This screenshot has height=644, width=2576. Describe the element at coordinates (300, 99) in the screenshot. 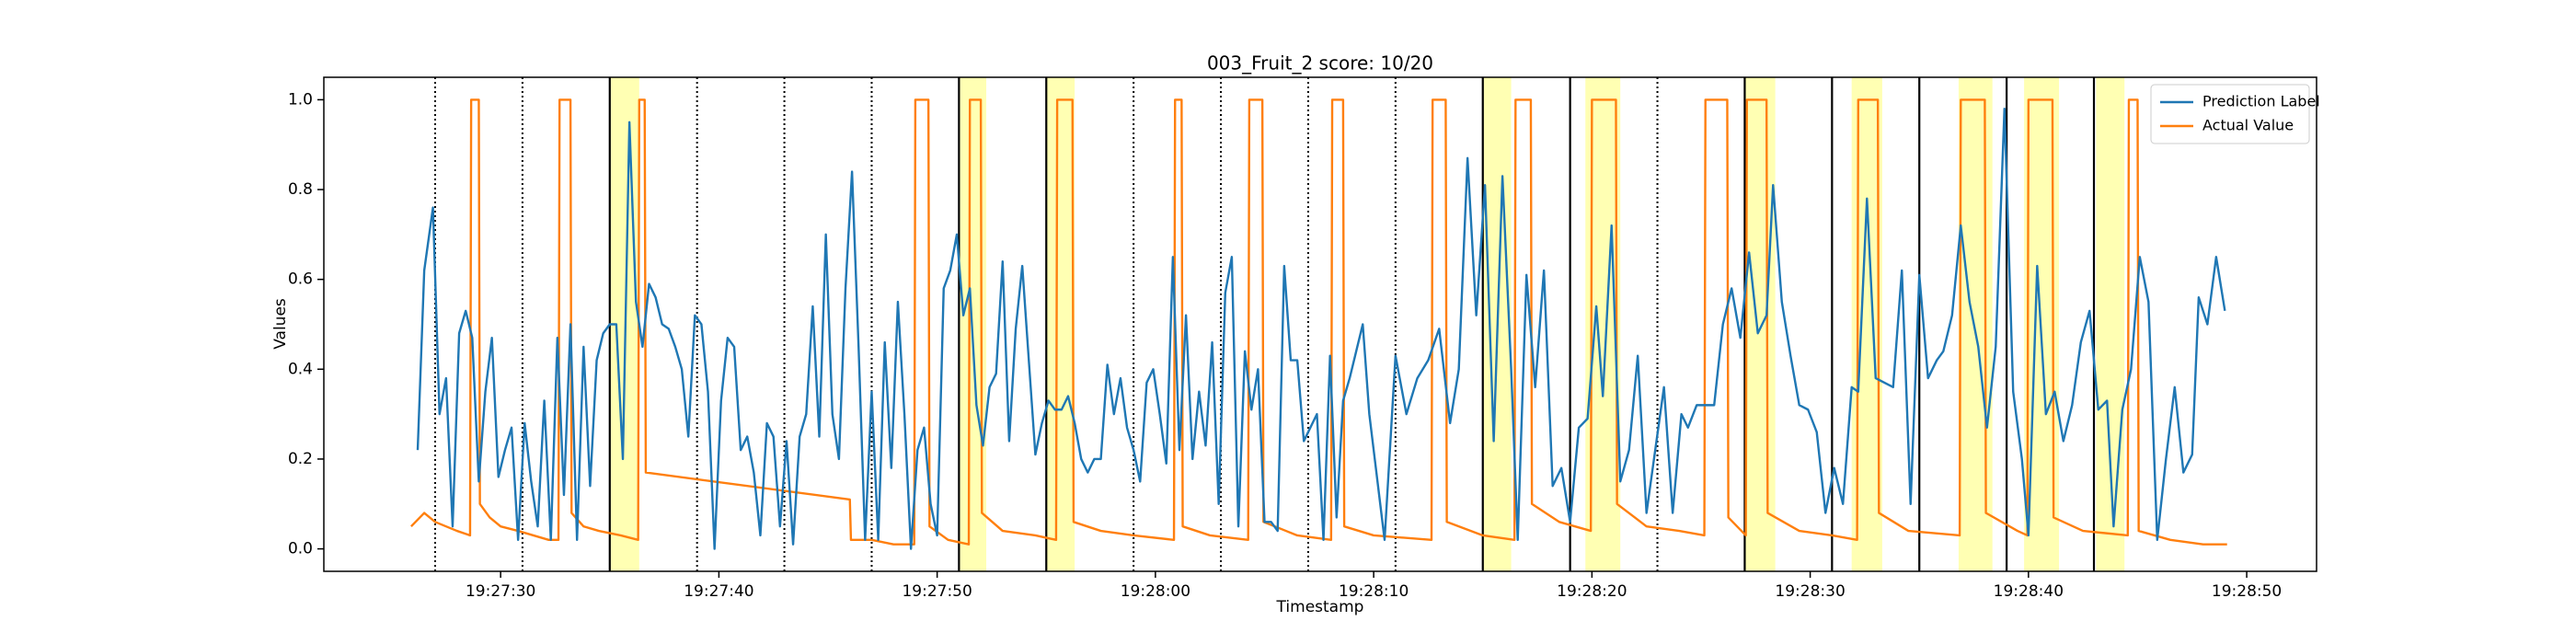

I see `y-tick-label: 1.0` at that location.